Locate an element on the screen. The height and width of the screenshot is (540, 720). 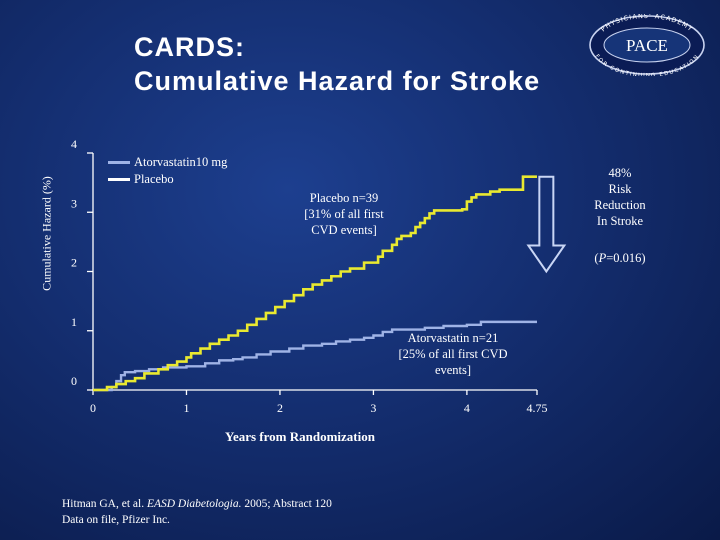
atorvastatin-annotation-line: events] is located at coordinates (453, 370).